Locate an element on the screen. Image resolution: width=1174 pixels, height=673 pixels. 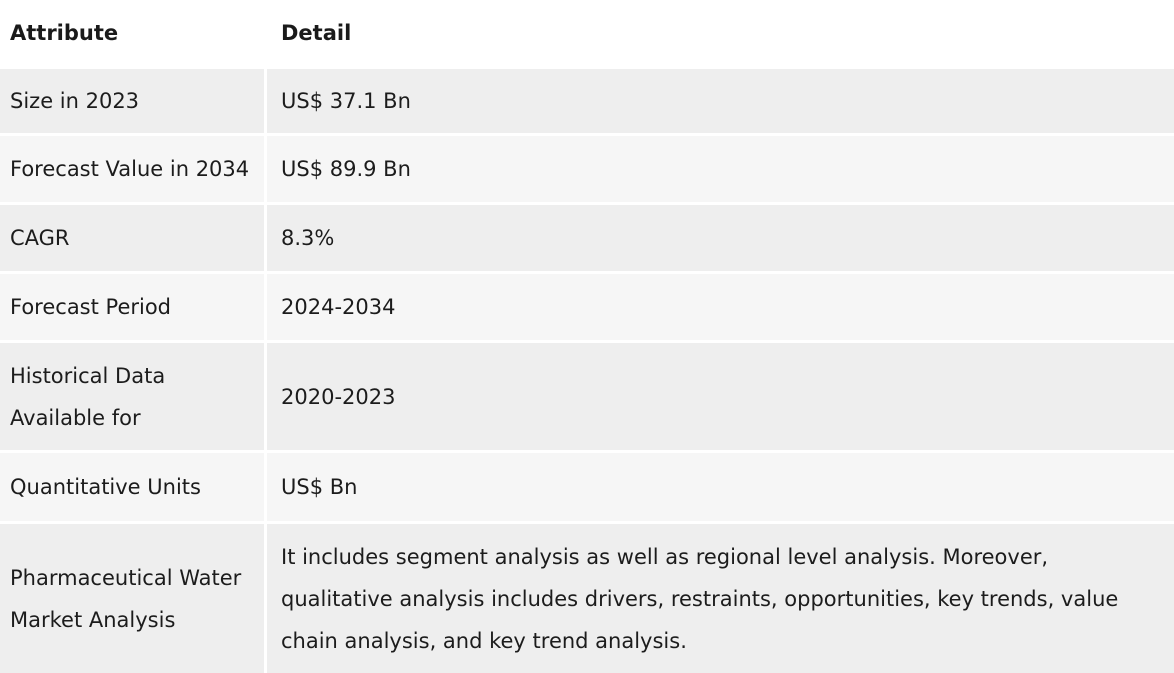
detail-cell: 2024-2034 is located at coordinates (720, 307).